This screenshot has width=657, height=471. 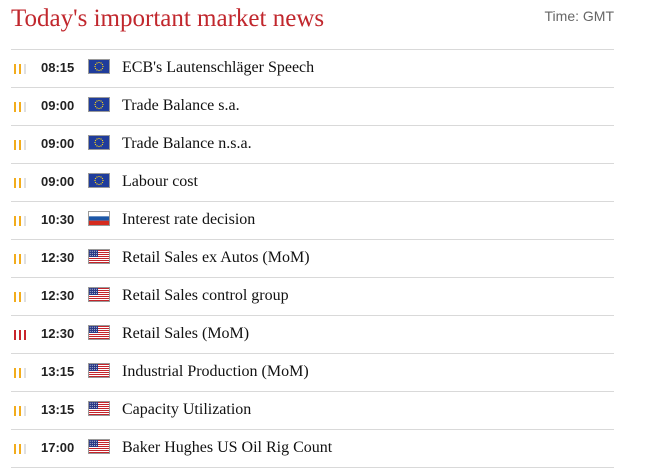 I want to click on news-row: 12:30 Retail Sales control group, so click(x=312, y=297).